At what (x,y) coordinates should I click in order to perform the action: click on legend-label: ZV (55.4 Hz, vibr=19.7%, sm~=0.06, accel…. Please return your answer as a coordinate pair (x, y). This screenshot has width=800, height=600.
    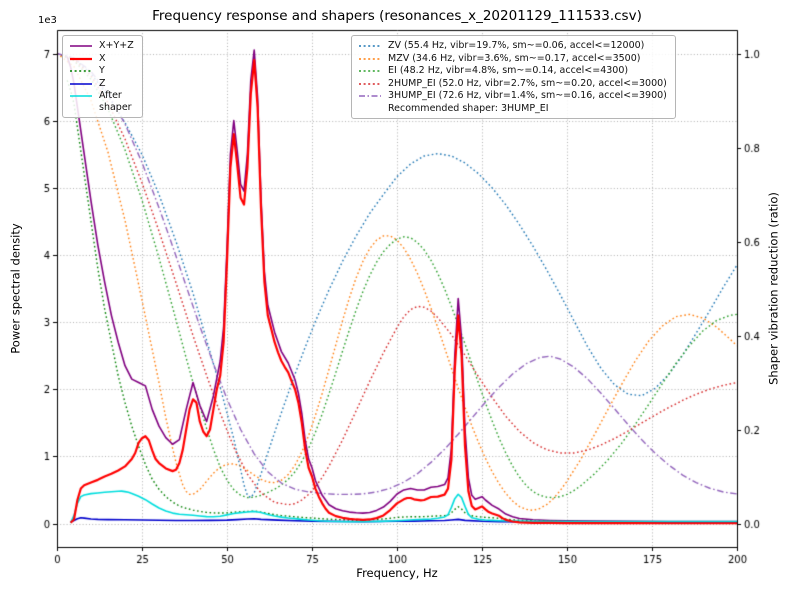
    Looking at the image, I should click on (516, 45).